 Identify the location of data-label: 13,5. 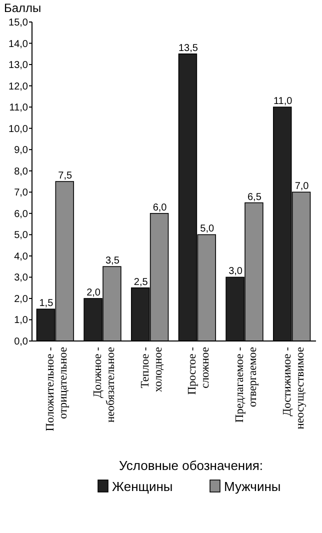
(188, 48).